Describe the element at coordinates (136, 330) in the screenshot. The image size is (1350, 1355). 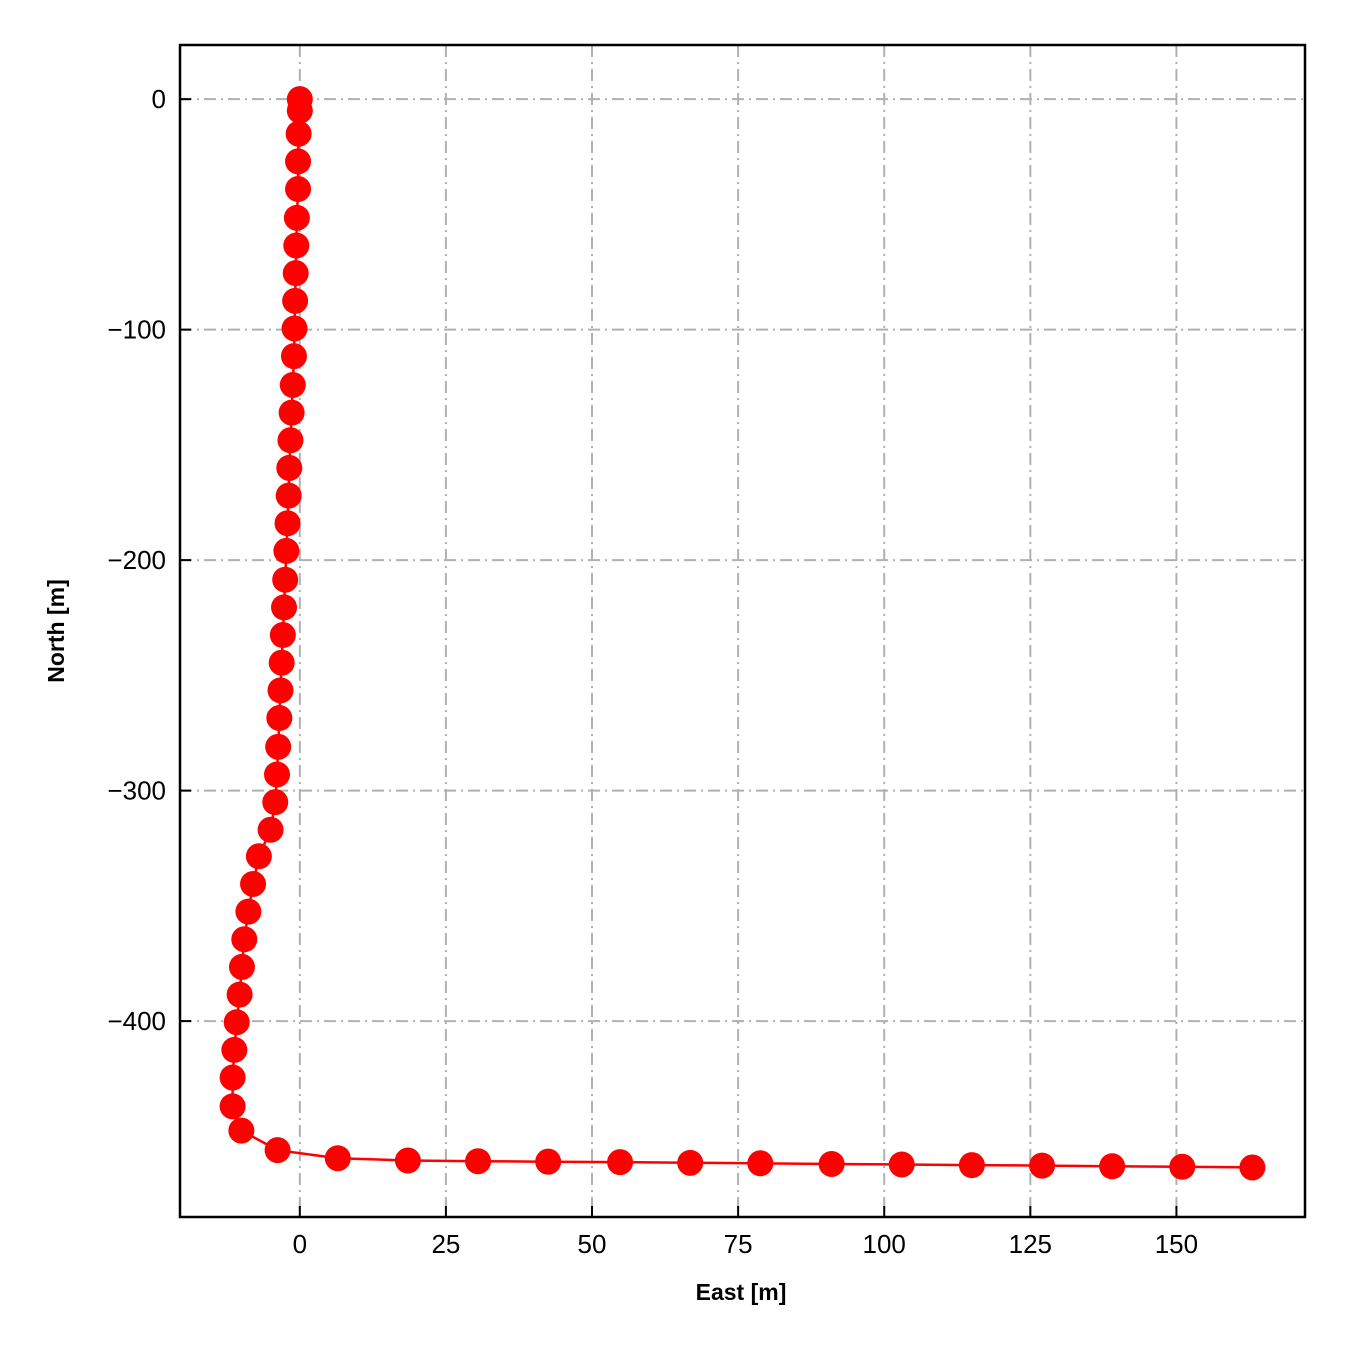
I see `y-tick-label: −100` at that location.